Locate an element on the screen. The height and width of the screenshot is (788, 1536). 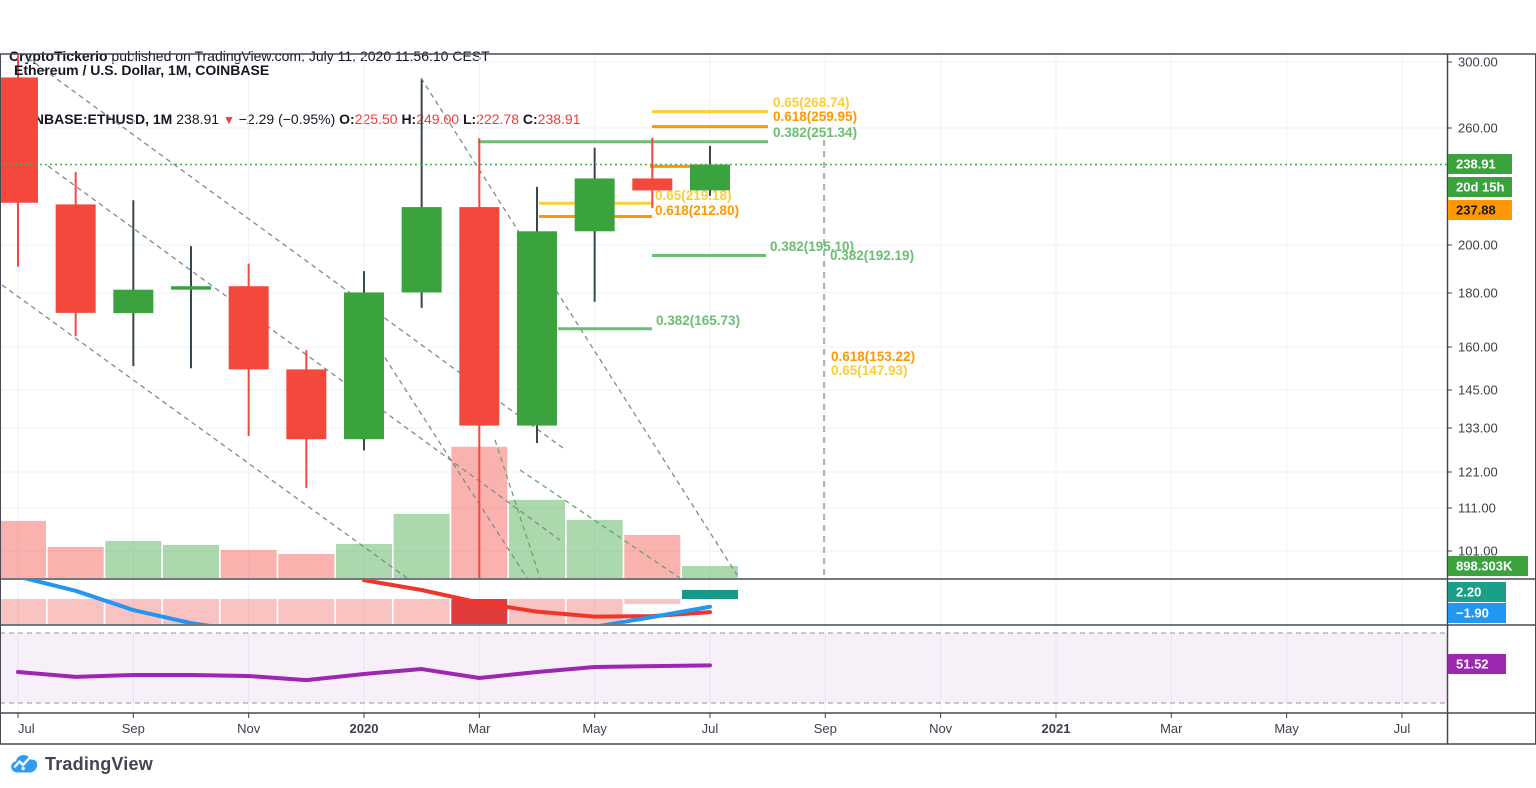
down-arrow-icon: ▼ is located at coordinates (228, 120).